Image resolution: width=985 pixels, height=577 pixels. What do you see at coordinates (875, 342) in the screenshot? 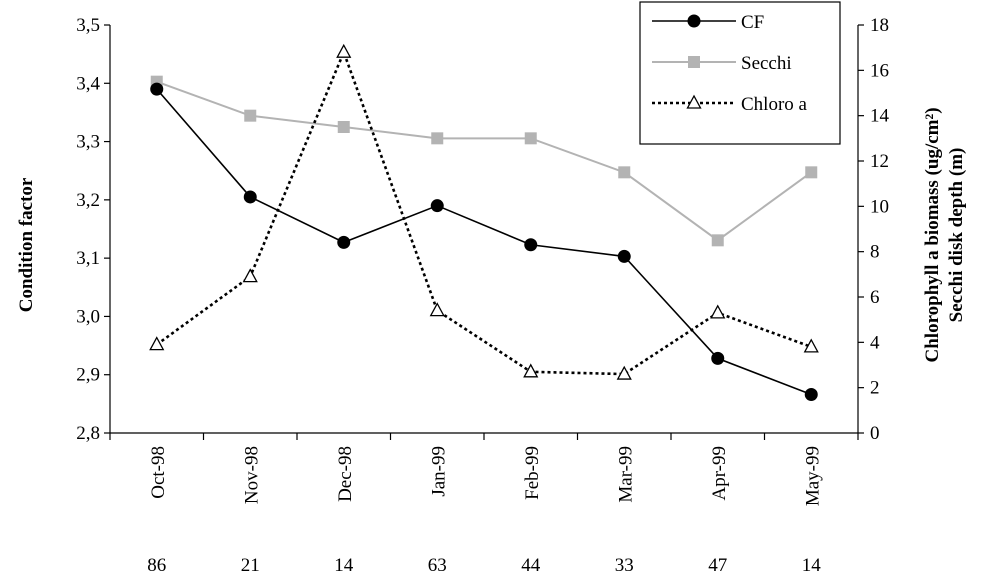
I see `right-tick-label: 4` at bounding box center [875, 342].